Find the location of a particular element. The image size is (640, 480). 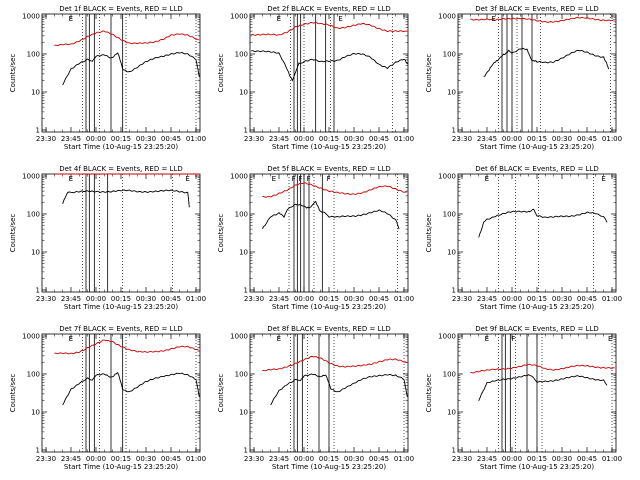

chart-title: Det 9f BLACK = Events, RED = LLD is located at coordinates (536, 329).